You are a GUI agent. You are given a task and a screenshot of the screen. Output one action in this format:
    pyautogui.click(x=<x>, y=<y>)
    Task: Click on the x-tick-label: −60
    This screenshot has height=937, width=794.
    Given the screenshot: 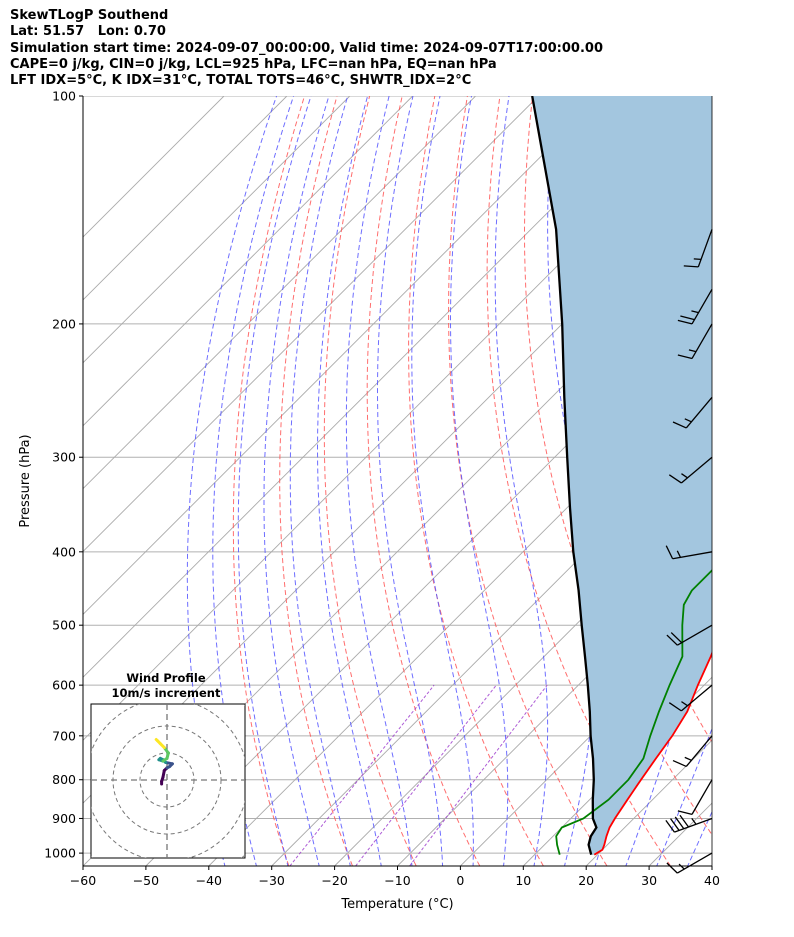 What is the action you would take?
    pyautogui.click(x=83, y=880)
    